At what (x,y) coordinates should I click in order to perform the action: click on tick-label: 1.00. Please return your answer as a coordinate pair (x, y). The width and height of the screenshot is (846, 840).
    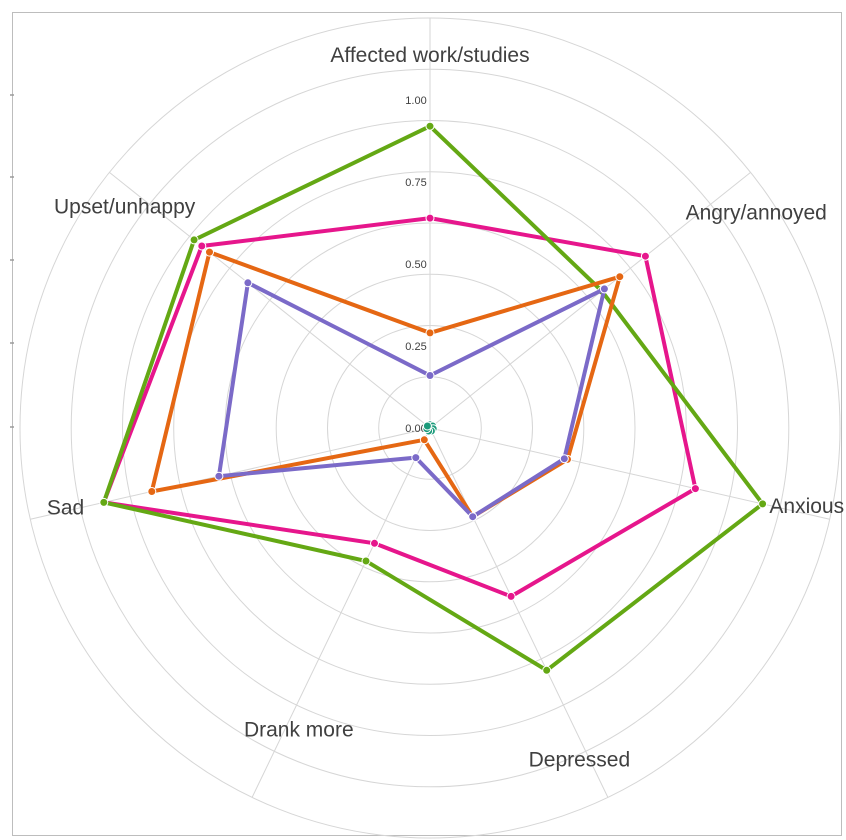
    Looking at the image, I should click on (415, 101).